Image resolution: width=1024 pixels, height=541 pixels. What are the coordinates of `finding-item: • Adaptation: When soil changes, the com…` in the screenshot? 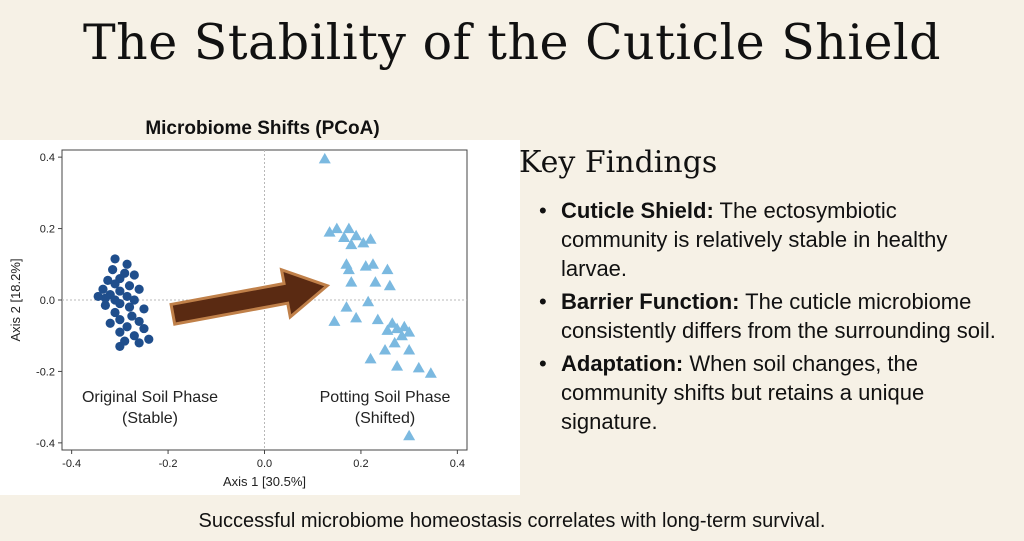 It's located at (772, 392).